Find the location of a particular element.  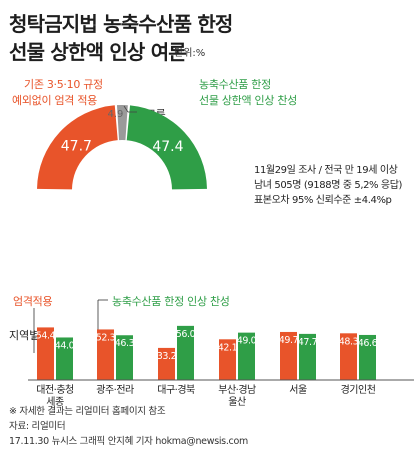

bar-label-raise-0: 44.0 is located at coordinates (65, 345).